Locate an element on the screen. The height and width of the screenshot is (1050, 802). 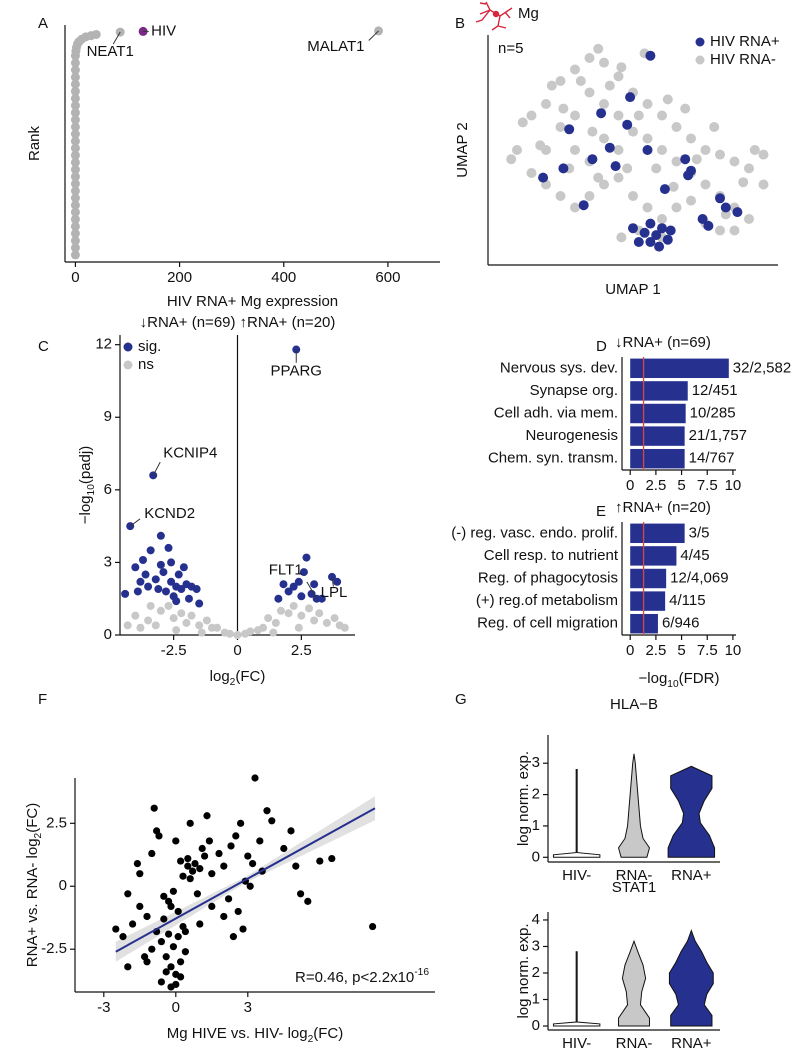
panel-letter: F is located at coordinates (42, 699).